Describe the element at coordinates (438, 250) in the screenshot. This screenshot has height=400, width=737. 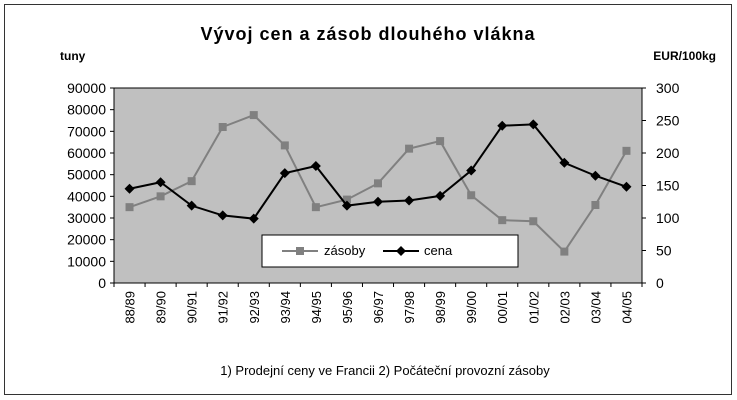
I see `legend-label-cena: cena` at that location.